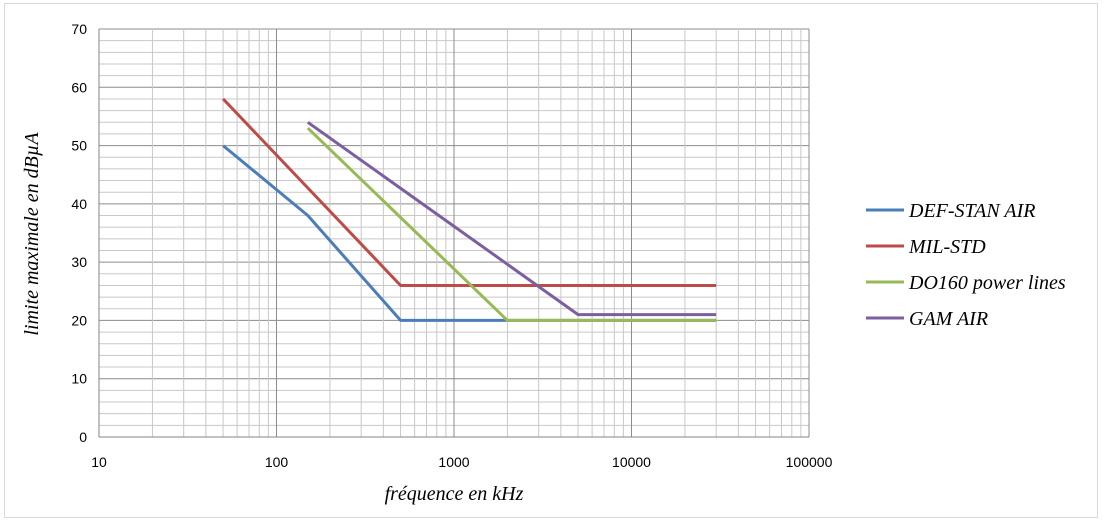 Image resolution: width=1104 pixels, height=523 pixels. I want to click on x-tick-label: 1000, so click(453, 462).